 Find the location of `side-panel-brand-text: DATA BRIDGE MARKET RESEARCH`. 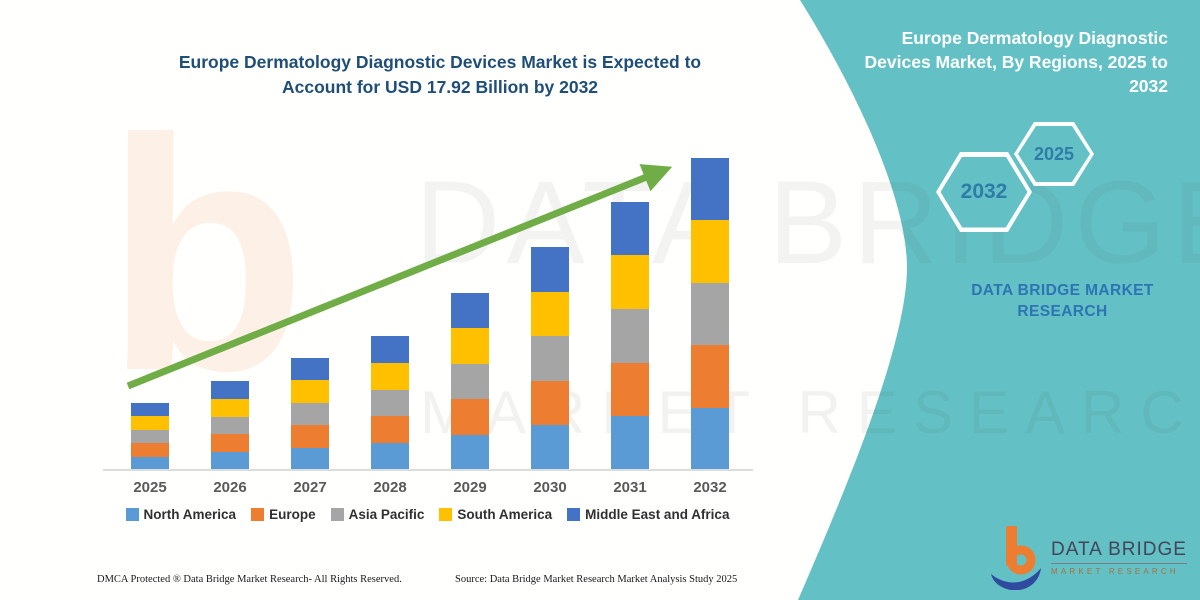

side-panel-brand-text: DATA BRIDGE MARKET RESEARCH is located at coordinates (1062, 301).